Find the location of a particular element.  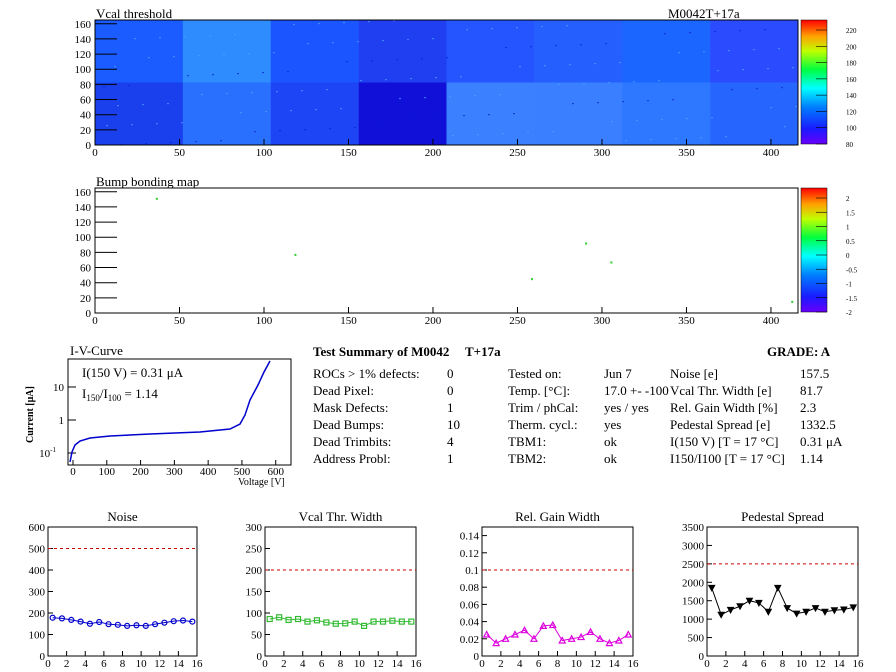

summary-col1-label: Dead Bumps: is located at coordinates (348, 424).